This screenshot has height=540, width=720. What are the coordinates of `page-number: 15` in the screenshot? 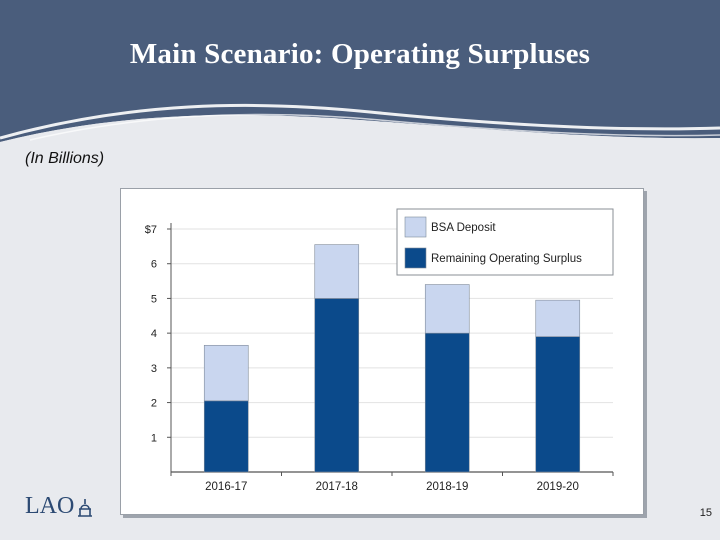 It's located at (705, 513).